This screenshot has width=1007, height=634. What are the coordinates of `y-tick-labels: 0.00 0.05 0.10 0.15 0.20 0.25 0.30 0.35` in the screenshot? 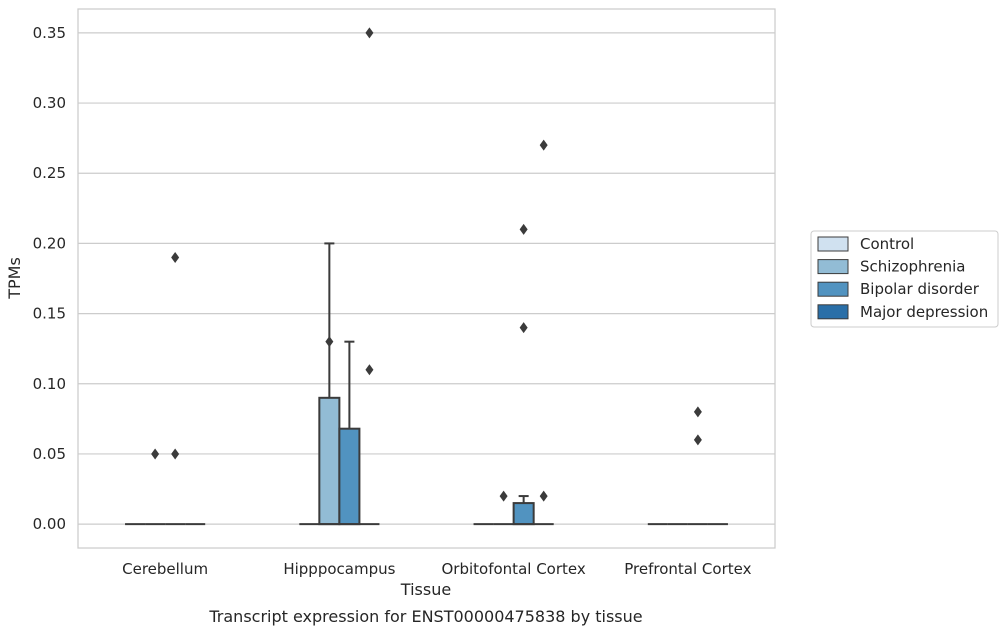 It's located at (49, 278).